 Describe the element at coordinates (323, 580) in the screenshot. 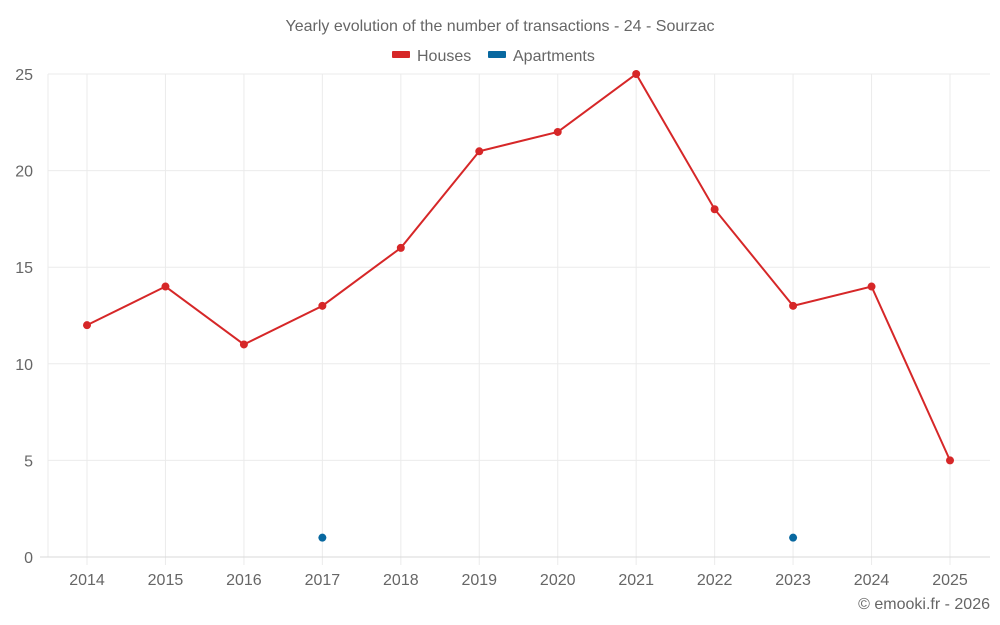

I see `x-tick-label: 2017` at that location.